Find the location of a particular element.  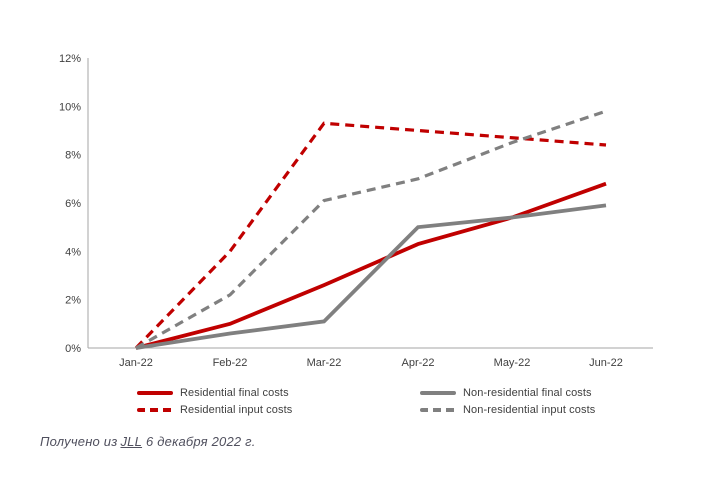

x-tick-label: May-22 is located at coordinates (512, 363).